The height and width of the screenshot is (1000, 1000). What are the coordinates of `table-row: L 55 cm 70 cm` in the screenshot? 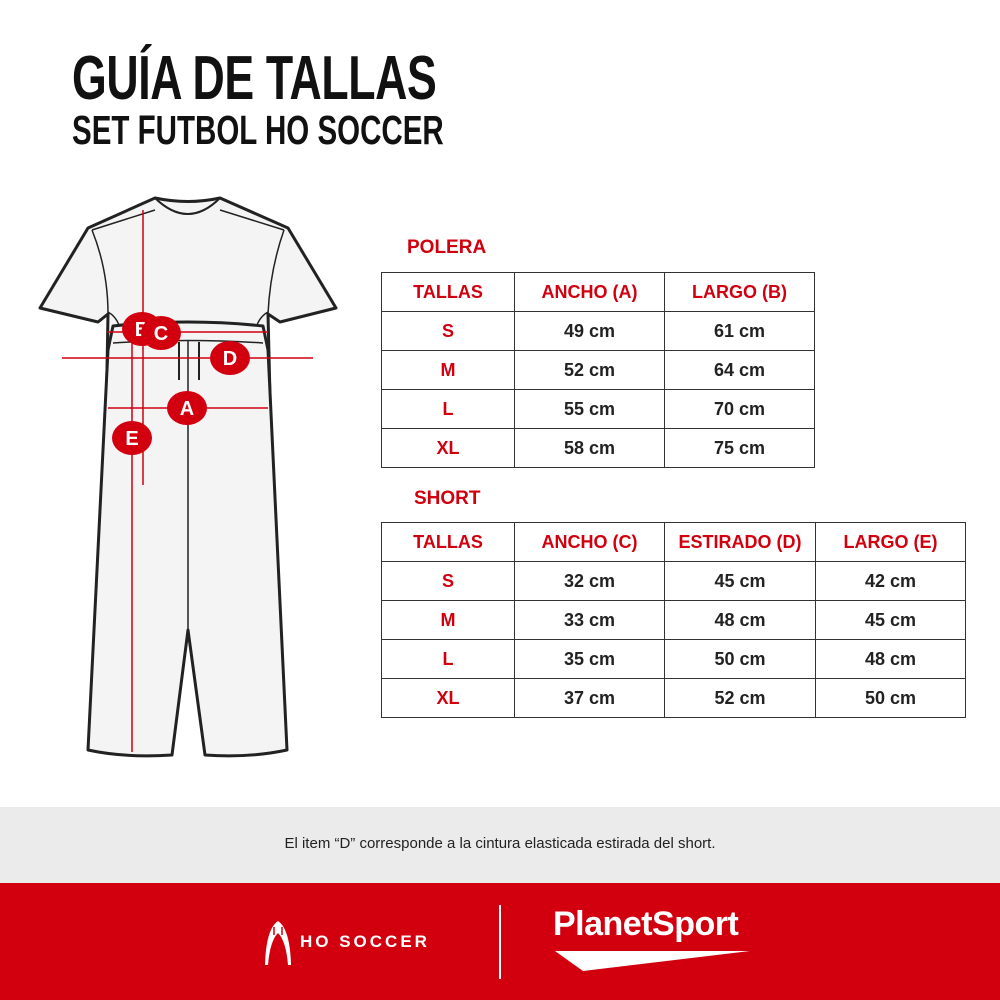 It's located at (598, 409).